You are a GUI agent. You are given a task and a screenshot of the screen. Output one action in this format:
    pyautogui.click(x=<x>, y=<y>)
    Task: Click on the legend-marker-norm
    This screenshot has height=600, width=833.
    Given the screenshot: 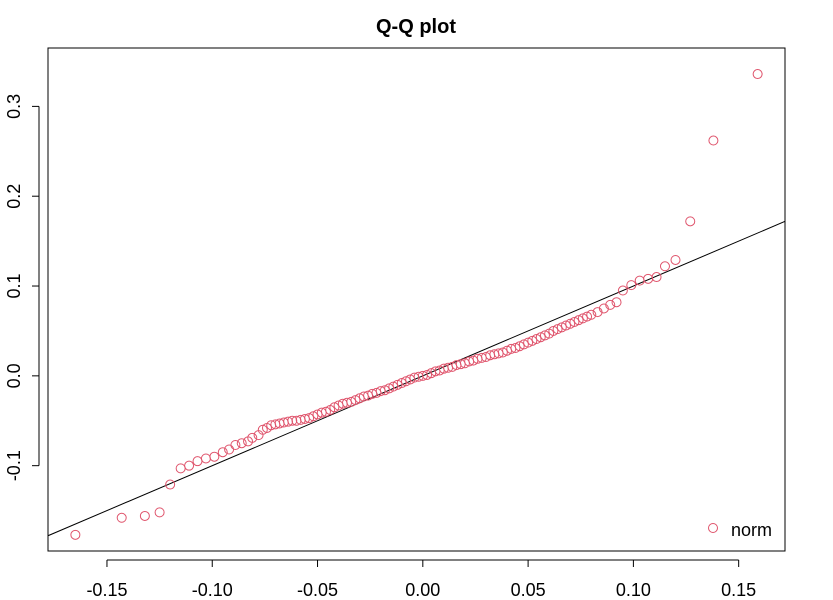 What is the action you would take?
    pyautogui.click(x=713, y=528)
    